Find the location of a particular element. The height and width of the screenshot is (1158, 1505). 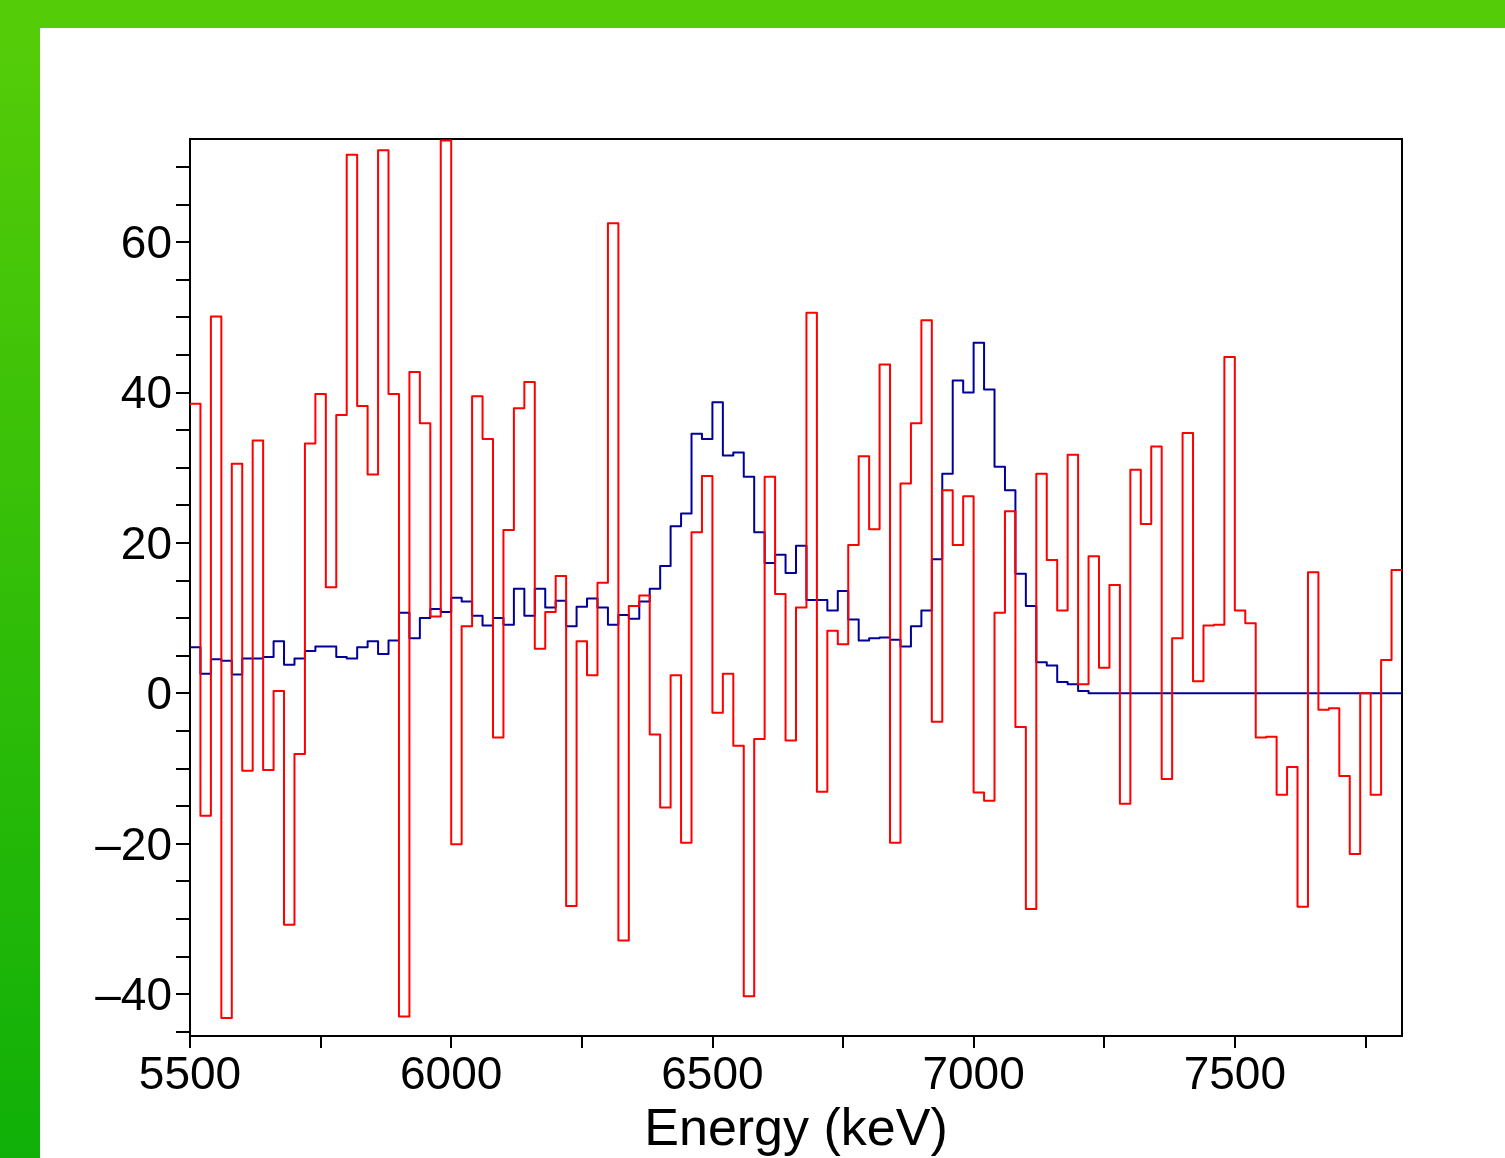

x-tick-label: 7500 is located at coordinates (1234, 1073).